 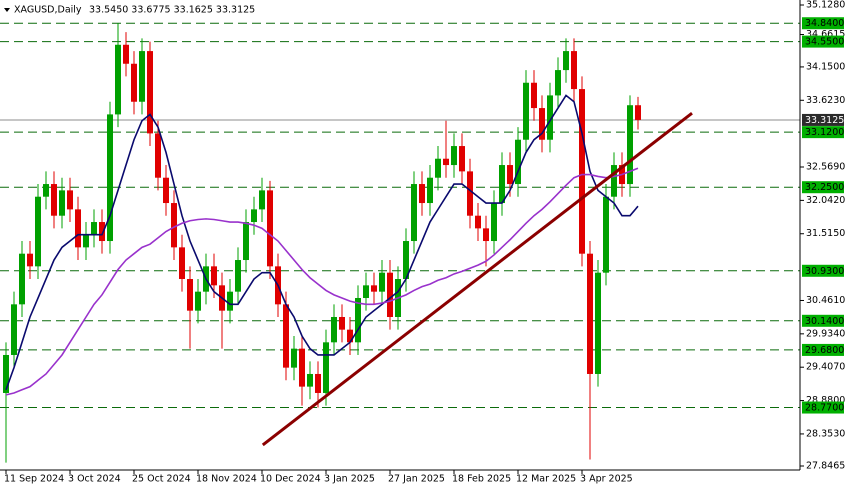 What do you see at coordinates (824, 120) in the screenshot?
I see `current-price-label: 33.3125` at bounding box center [824, 120].